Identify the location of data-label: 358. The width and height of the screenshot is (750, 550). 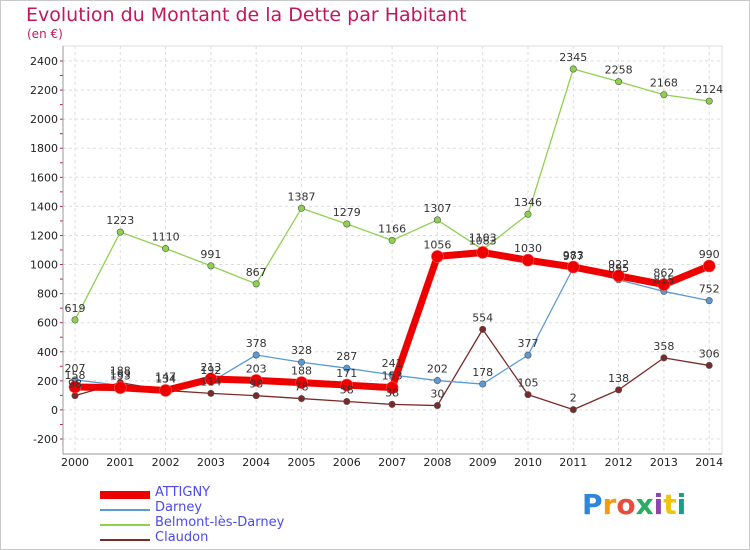
(663, 346).